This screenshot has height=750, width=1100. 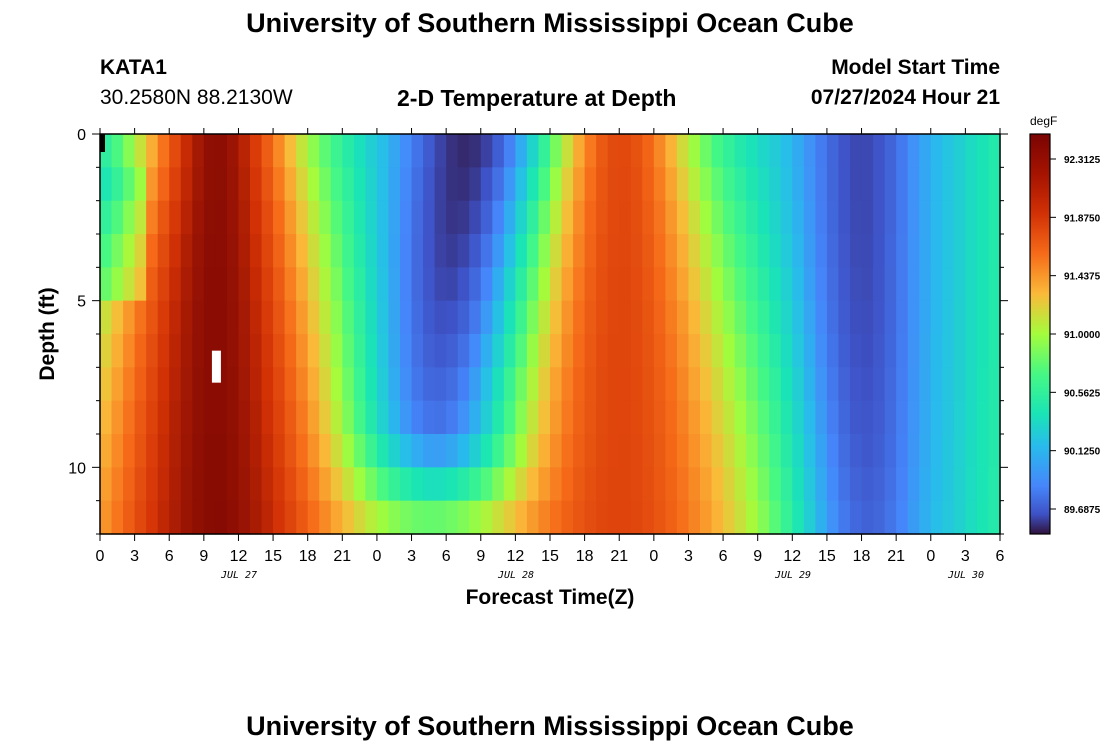 What do you see at coordinates (537, 98) in the screenshot?
I see `chart-title: 2-D Temperature at Depth` at bounding box center [537, 98].